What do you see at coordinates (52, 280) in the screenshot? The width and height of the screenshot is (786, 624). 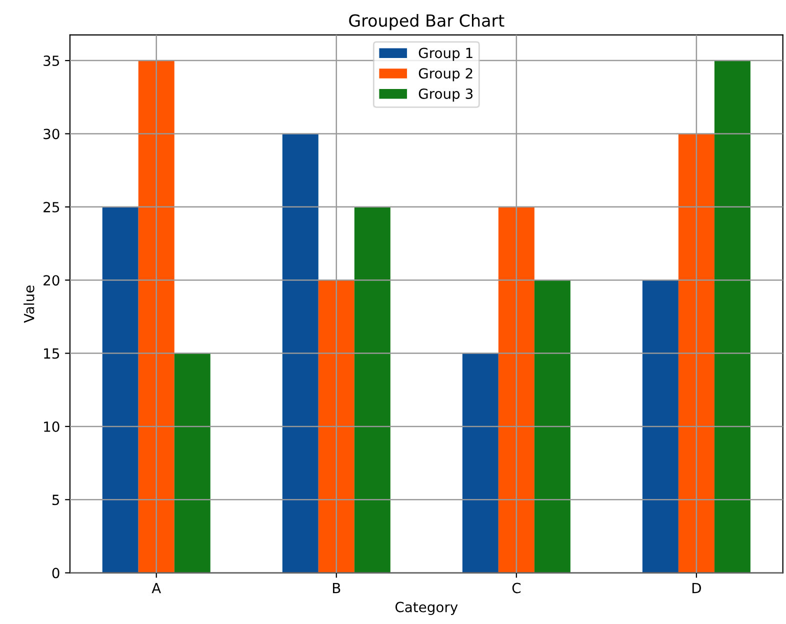 I see `y-tick-label: 20` at bounding box center [52, 280].